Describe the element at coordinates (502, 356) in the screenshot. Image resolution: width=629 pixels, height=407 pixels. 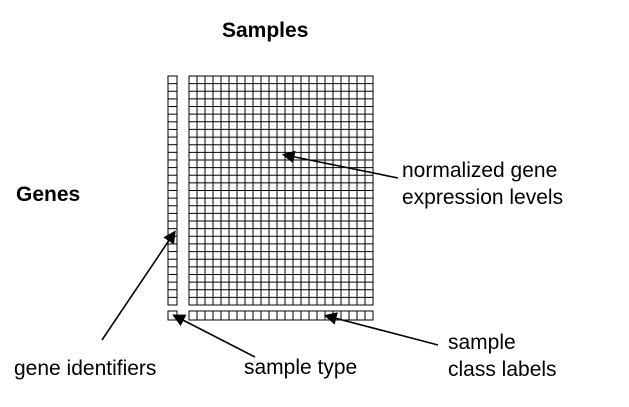
I see `class-labels-label: sample class labels` at that location.